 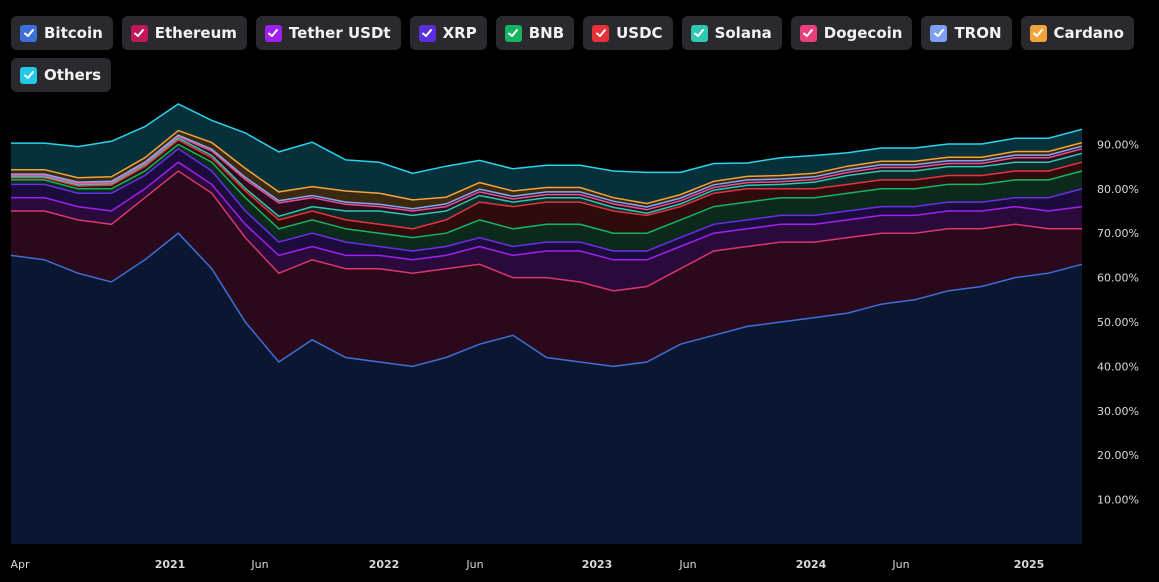 What do you see at coordinates (1118, 366) in the screenshot?
I see `y-tick-label: 40.00%` at bounding box center [1118, 366].